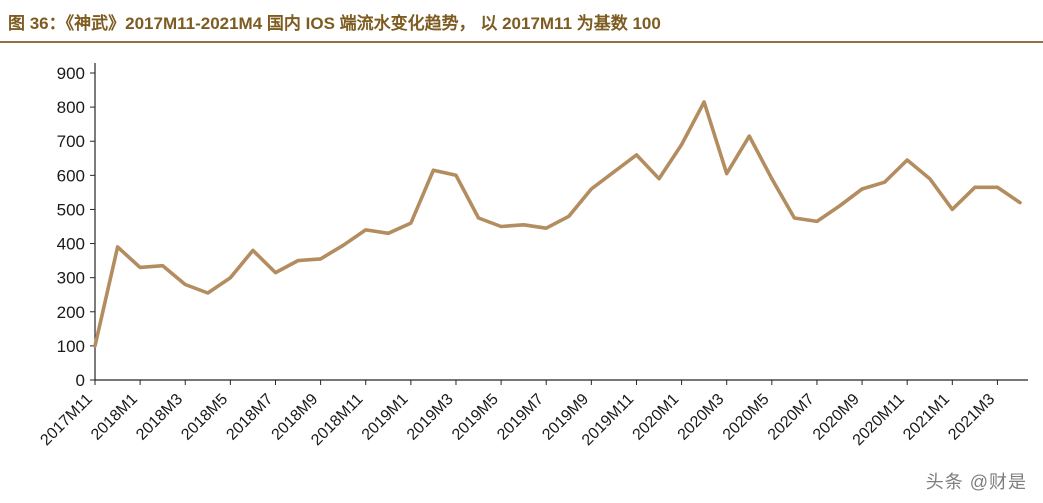 Image resolution: width=1043 pixels, height=503 pixels. What do you see at coordinates (80, 380) in the screenshot?
I see `y-tick-label: 0` at bounding box center [80, 380].